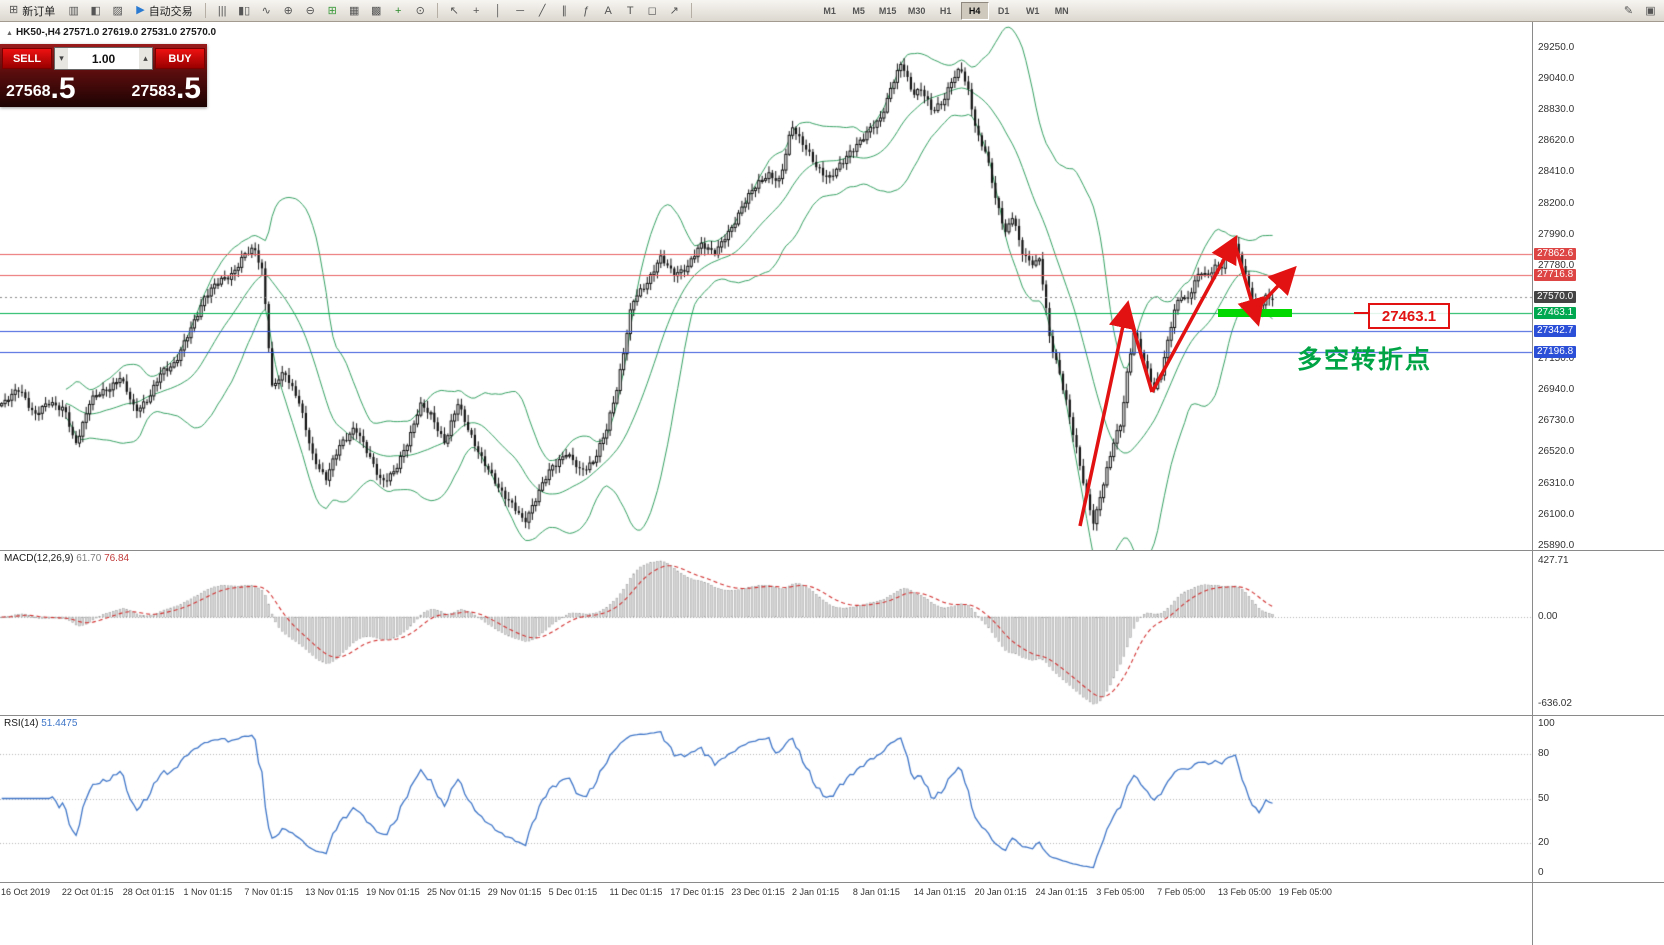 The height and width of the screenshot is (945, 1664). I want to click on add-indicator-icon: +, so click(398, 10).